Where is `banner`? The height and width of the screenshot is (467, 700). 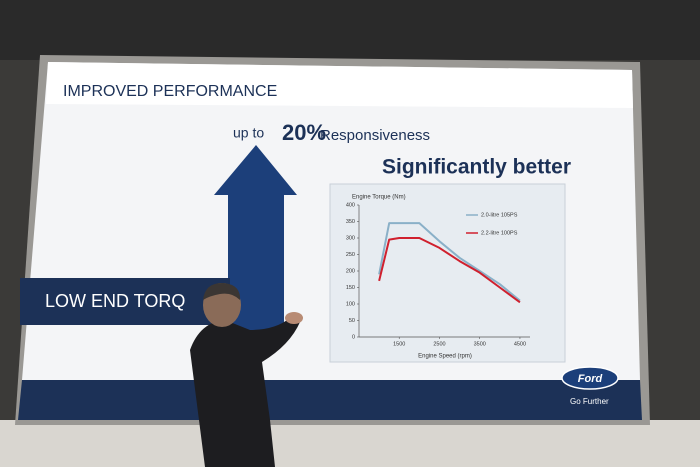
banner is located at coordinates (125, 301).